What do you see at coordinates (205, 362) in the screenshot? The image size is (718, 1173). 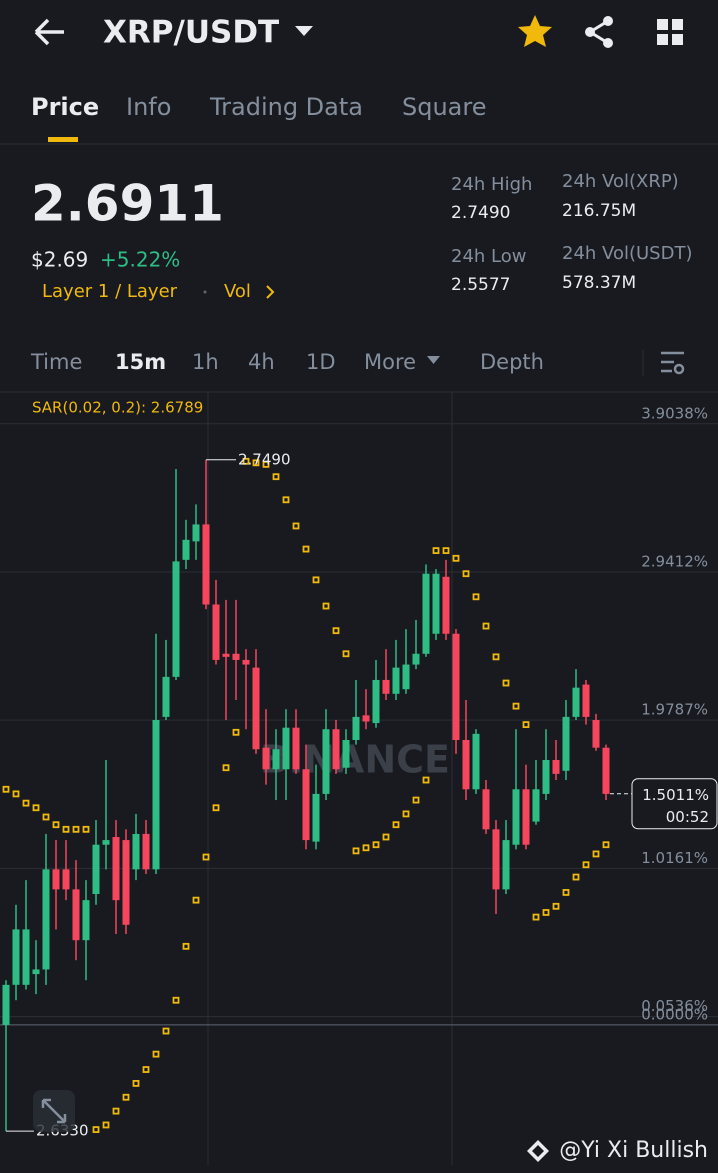 I see `interval: 1h` at bounding box center [205, 362].